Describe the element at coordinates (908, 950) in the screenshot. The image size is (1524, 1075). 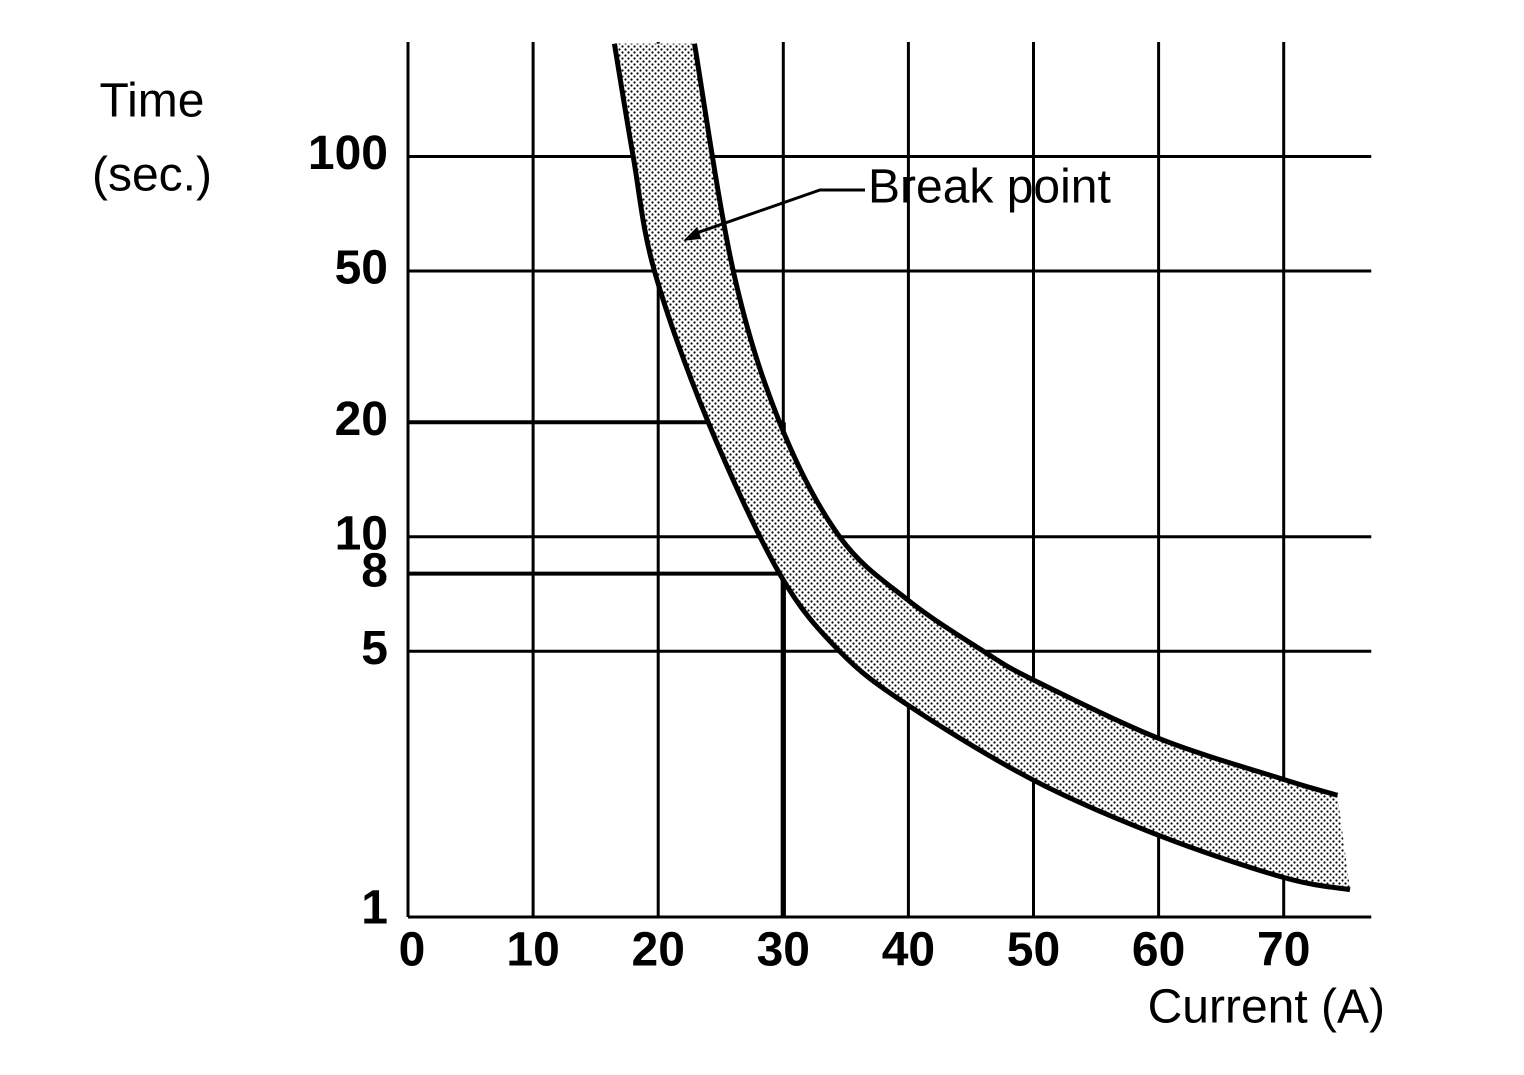
I see `x-tick-label: 40` at that location.